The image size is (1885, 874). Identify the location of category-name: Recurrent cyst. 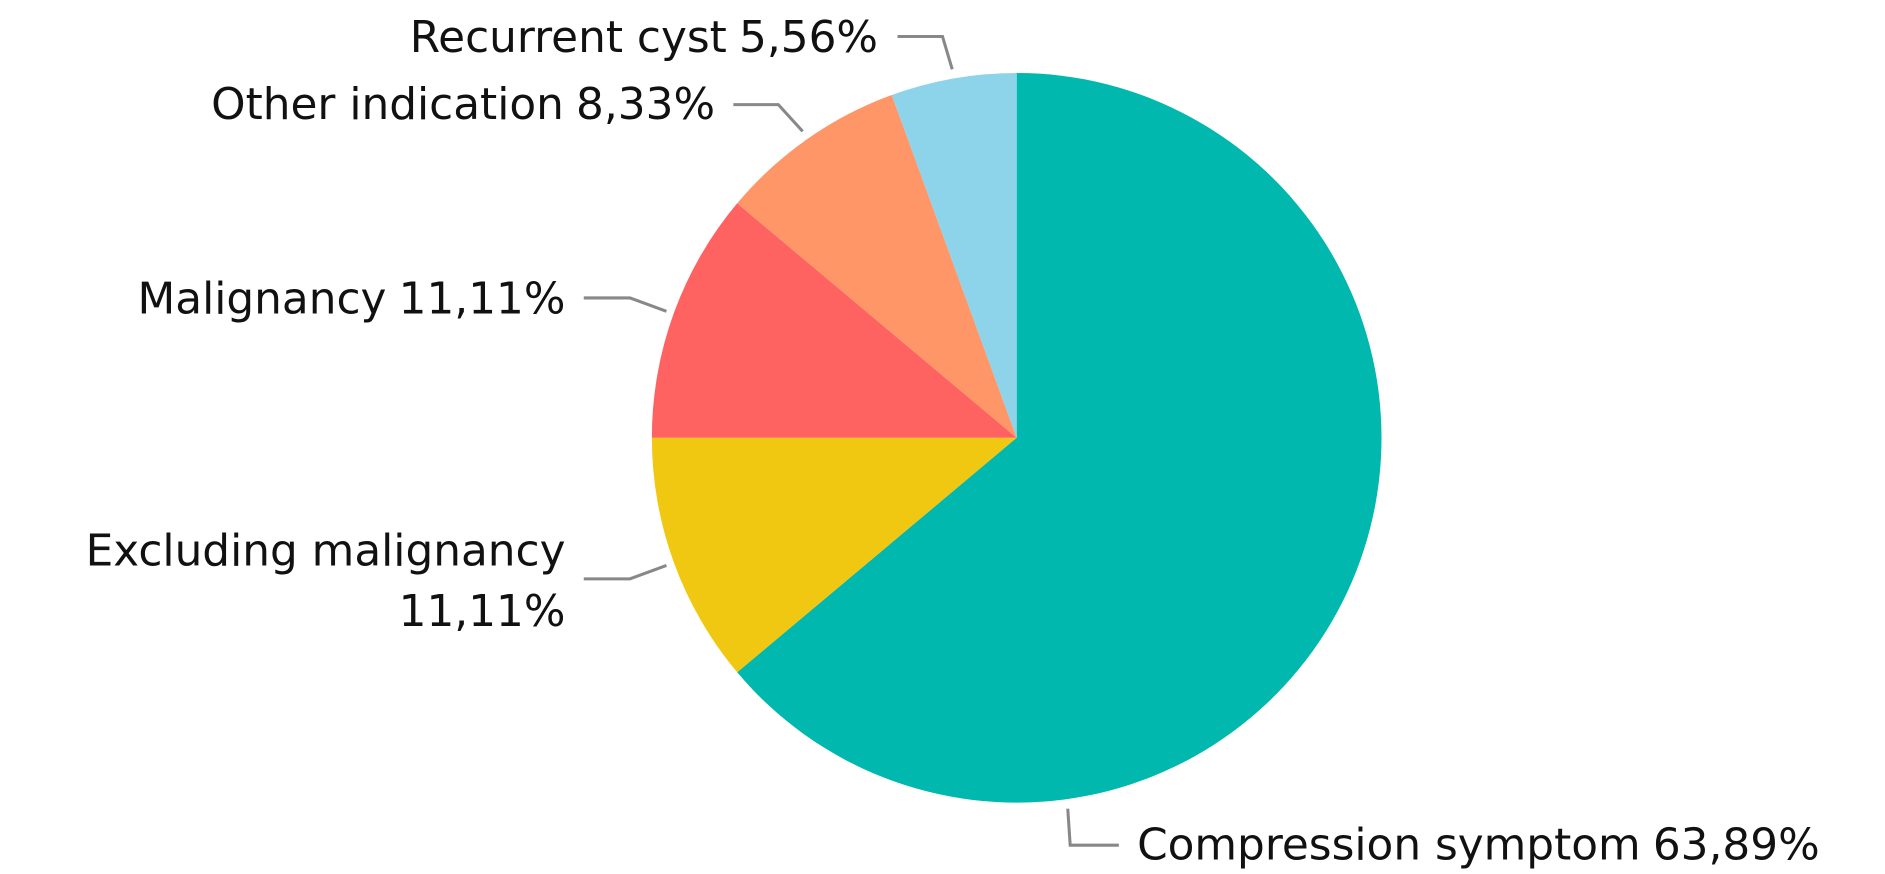
(568, 37).